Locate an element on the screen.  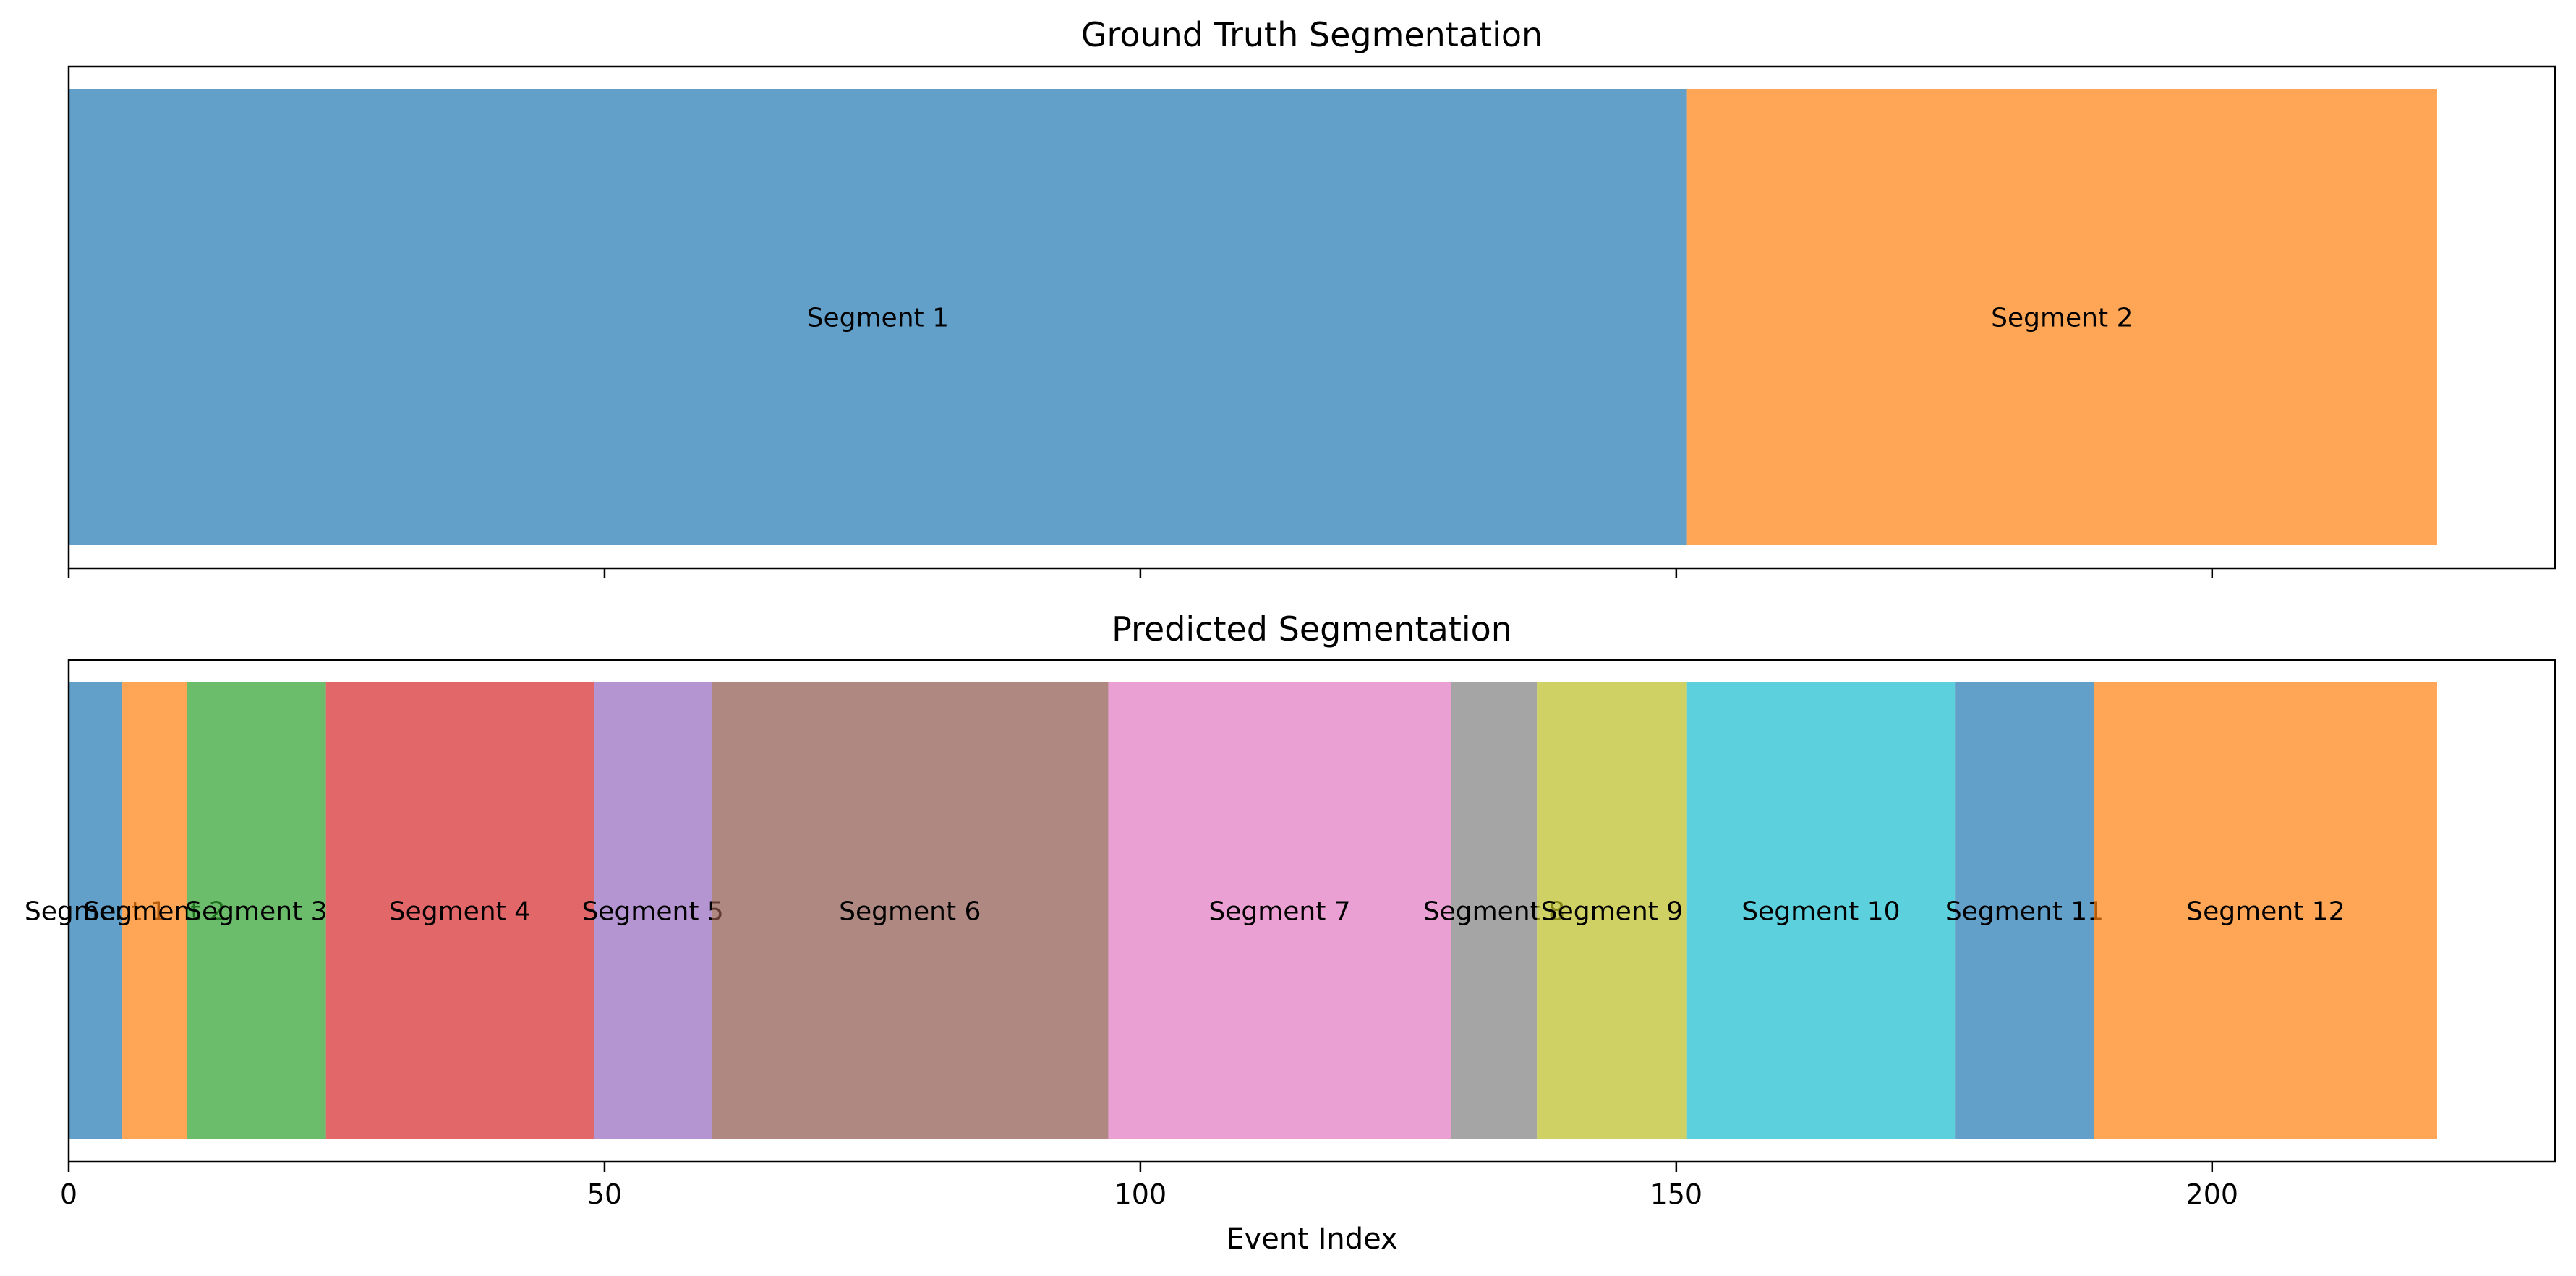
predicted-x-tick-label: 200 is located at coordinates (2212, 1194).